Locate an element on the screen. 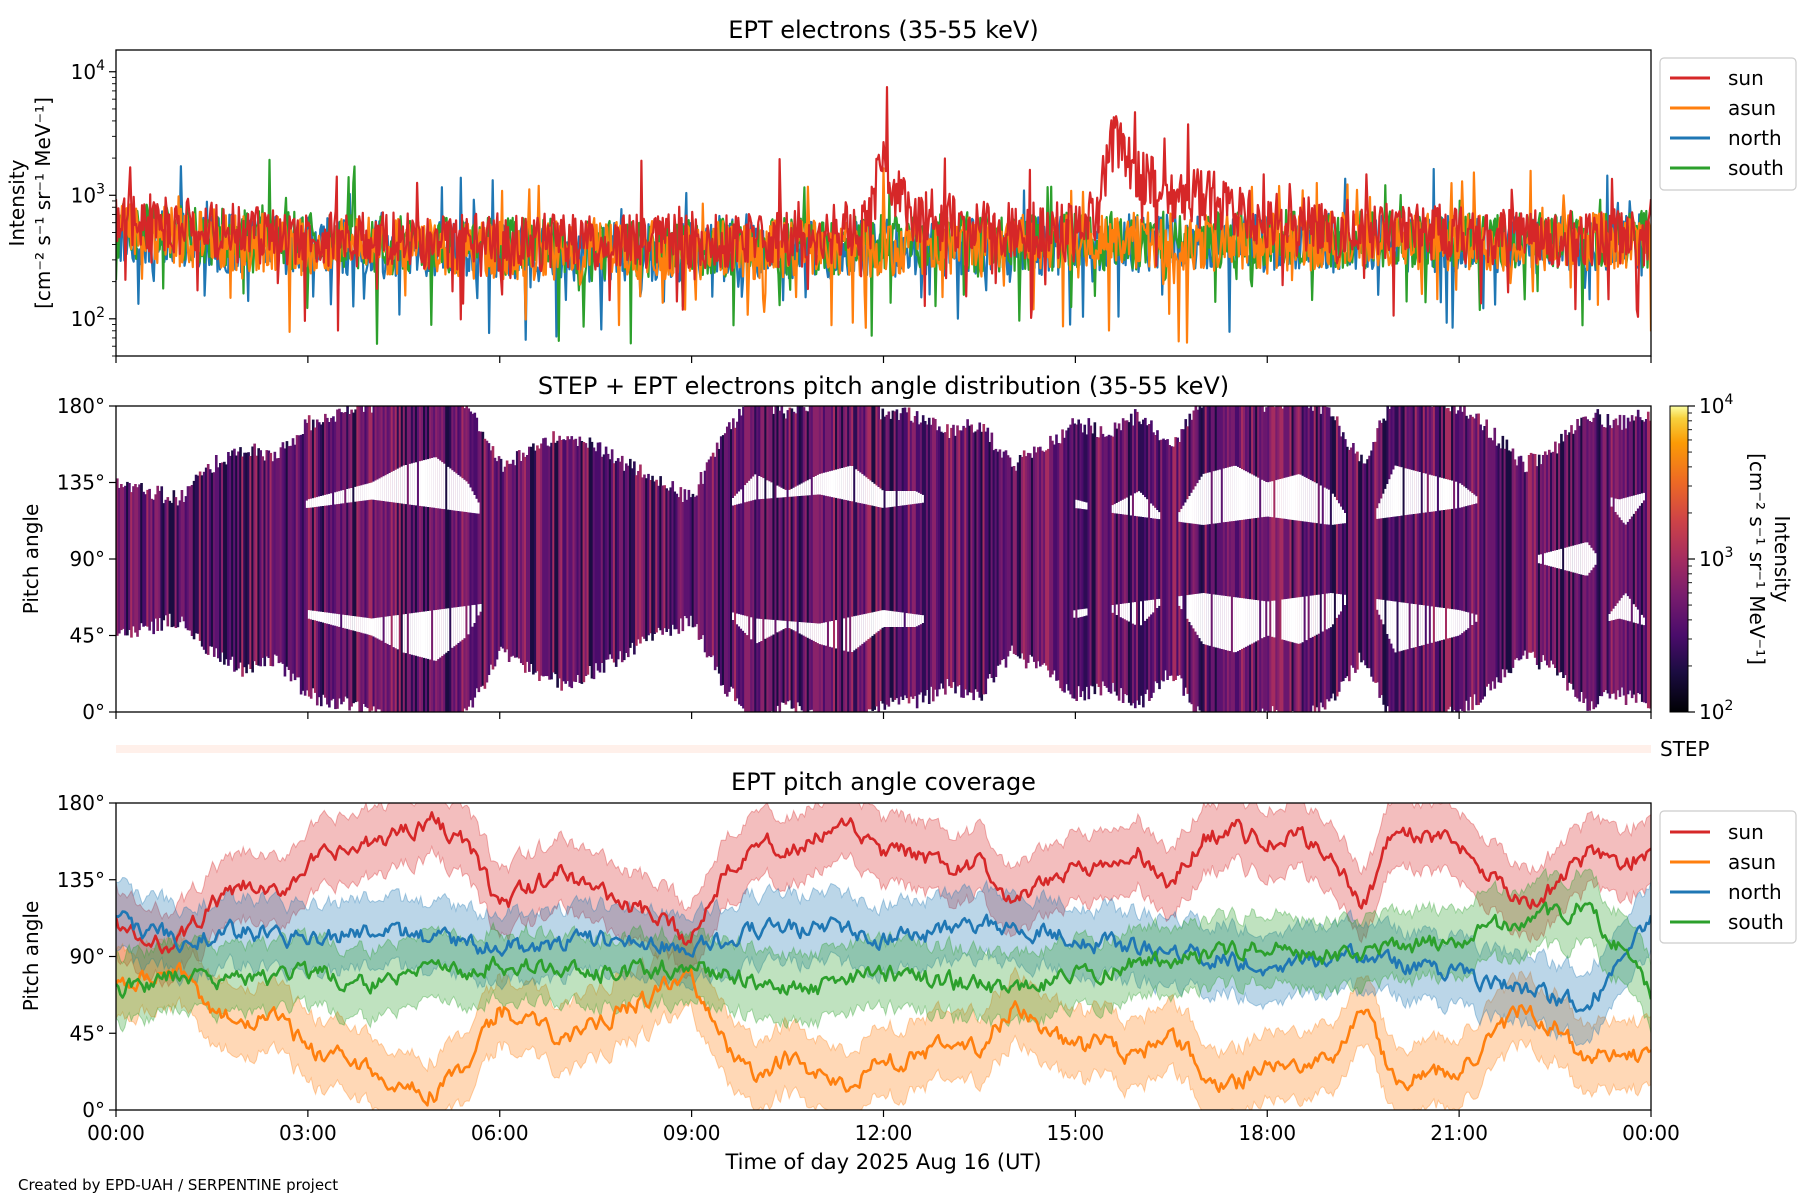  series-line-sun is located at coordinates (883, 883).